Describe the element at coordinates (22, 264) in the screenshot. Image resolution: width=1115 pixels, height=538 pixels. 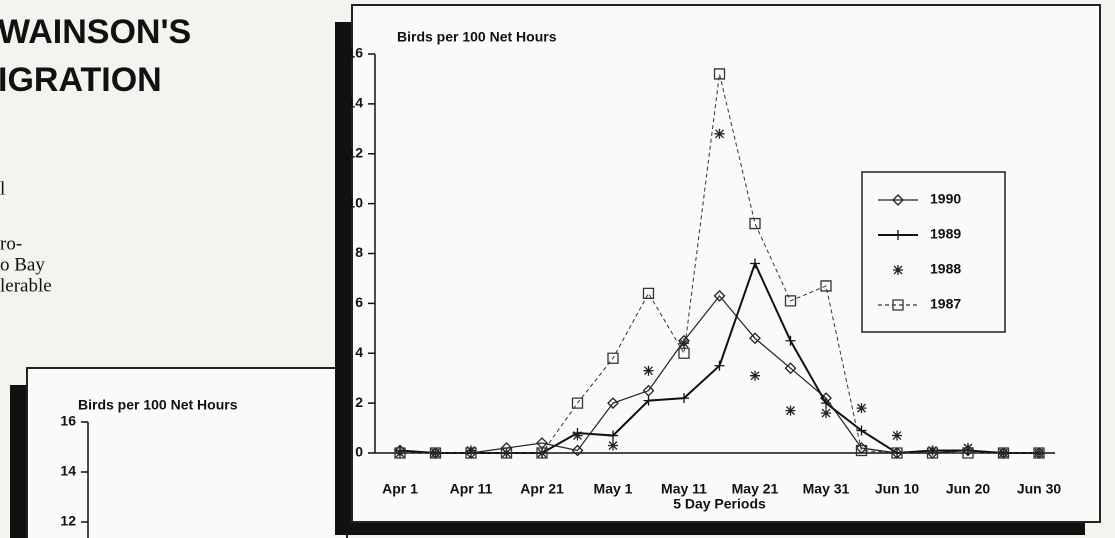
I see `body-text: o Bay` at that location.